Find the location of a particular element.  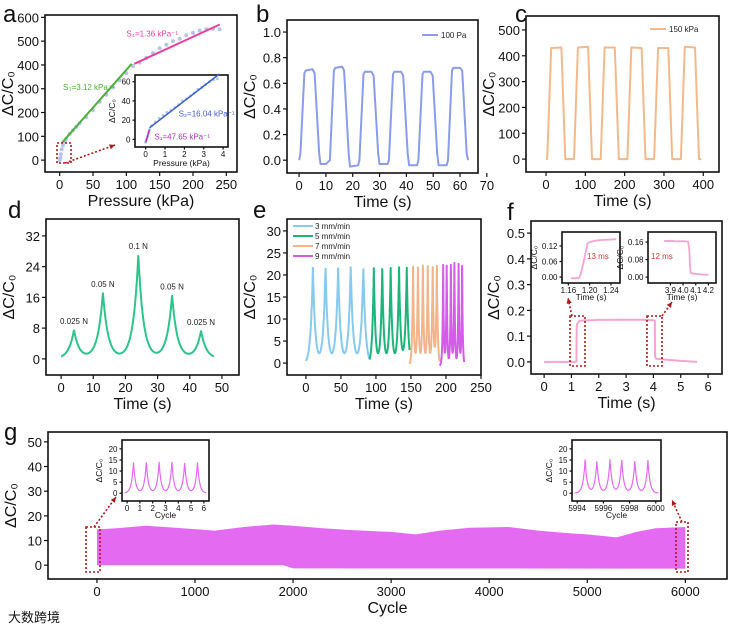

y-tick-label: 25 is located at coordinates (274, 253).